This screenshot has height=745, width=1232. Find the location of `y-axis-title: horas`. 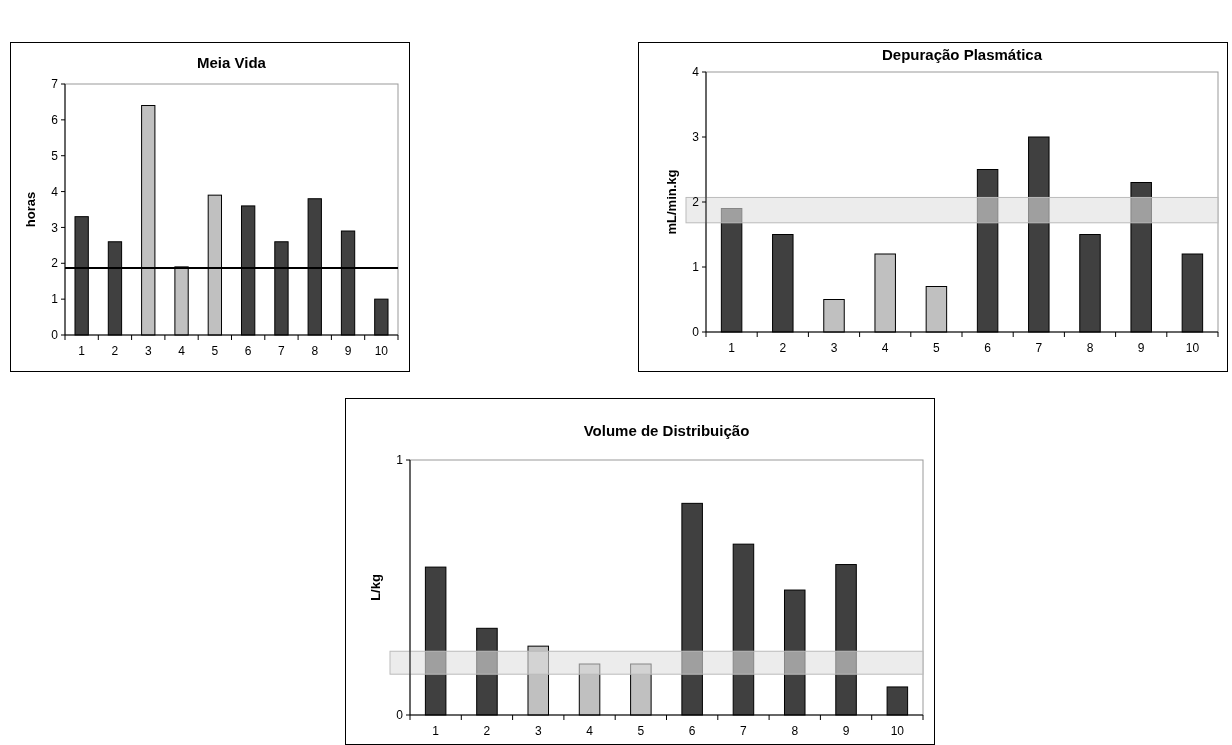

y-axis-title: horas is located at coordinates (30, 209).